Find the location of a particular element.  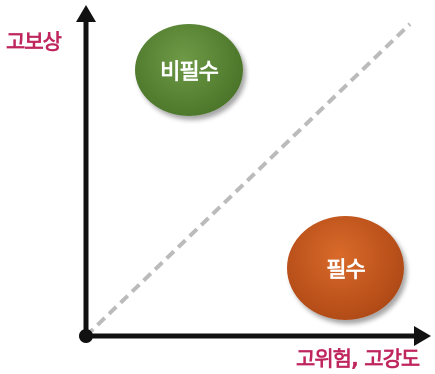

required-bubble: 필수 is located at coordinates (345, 268).